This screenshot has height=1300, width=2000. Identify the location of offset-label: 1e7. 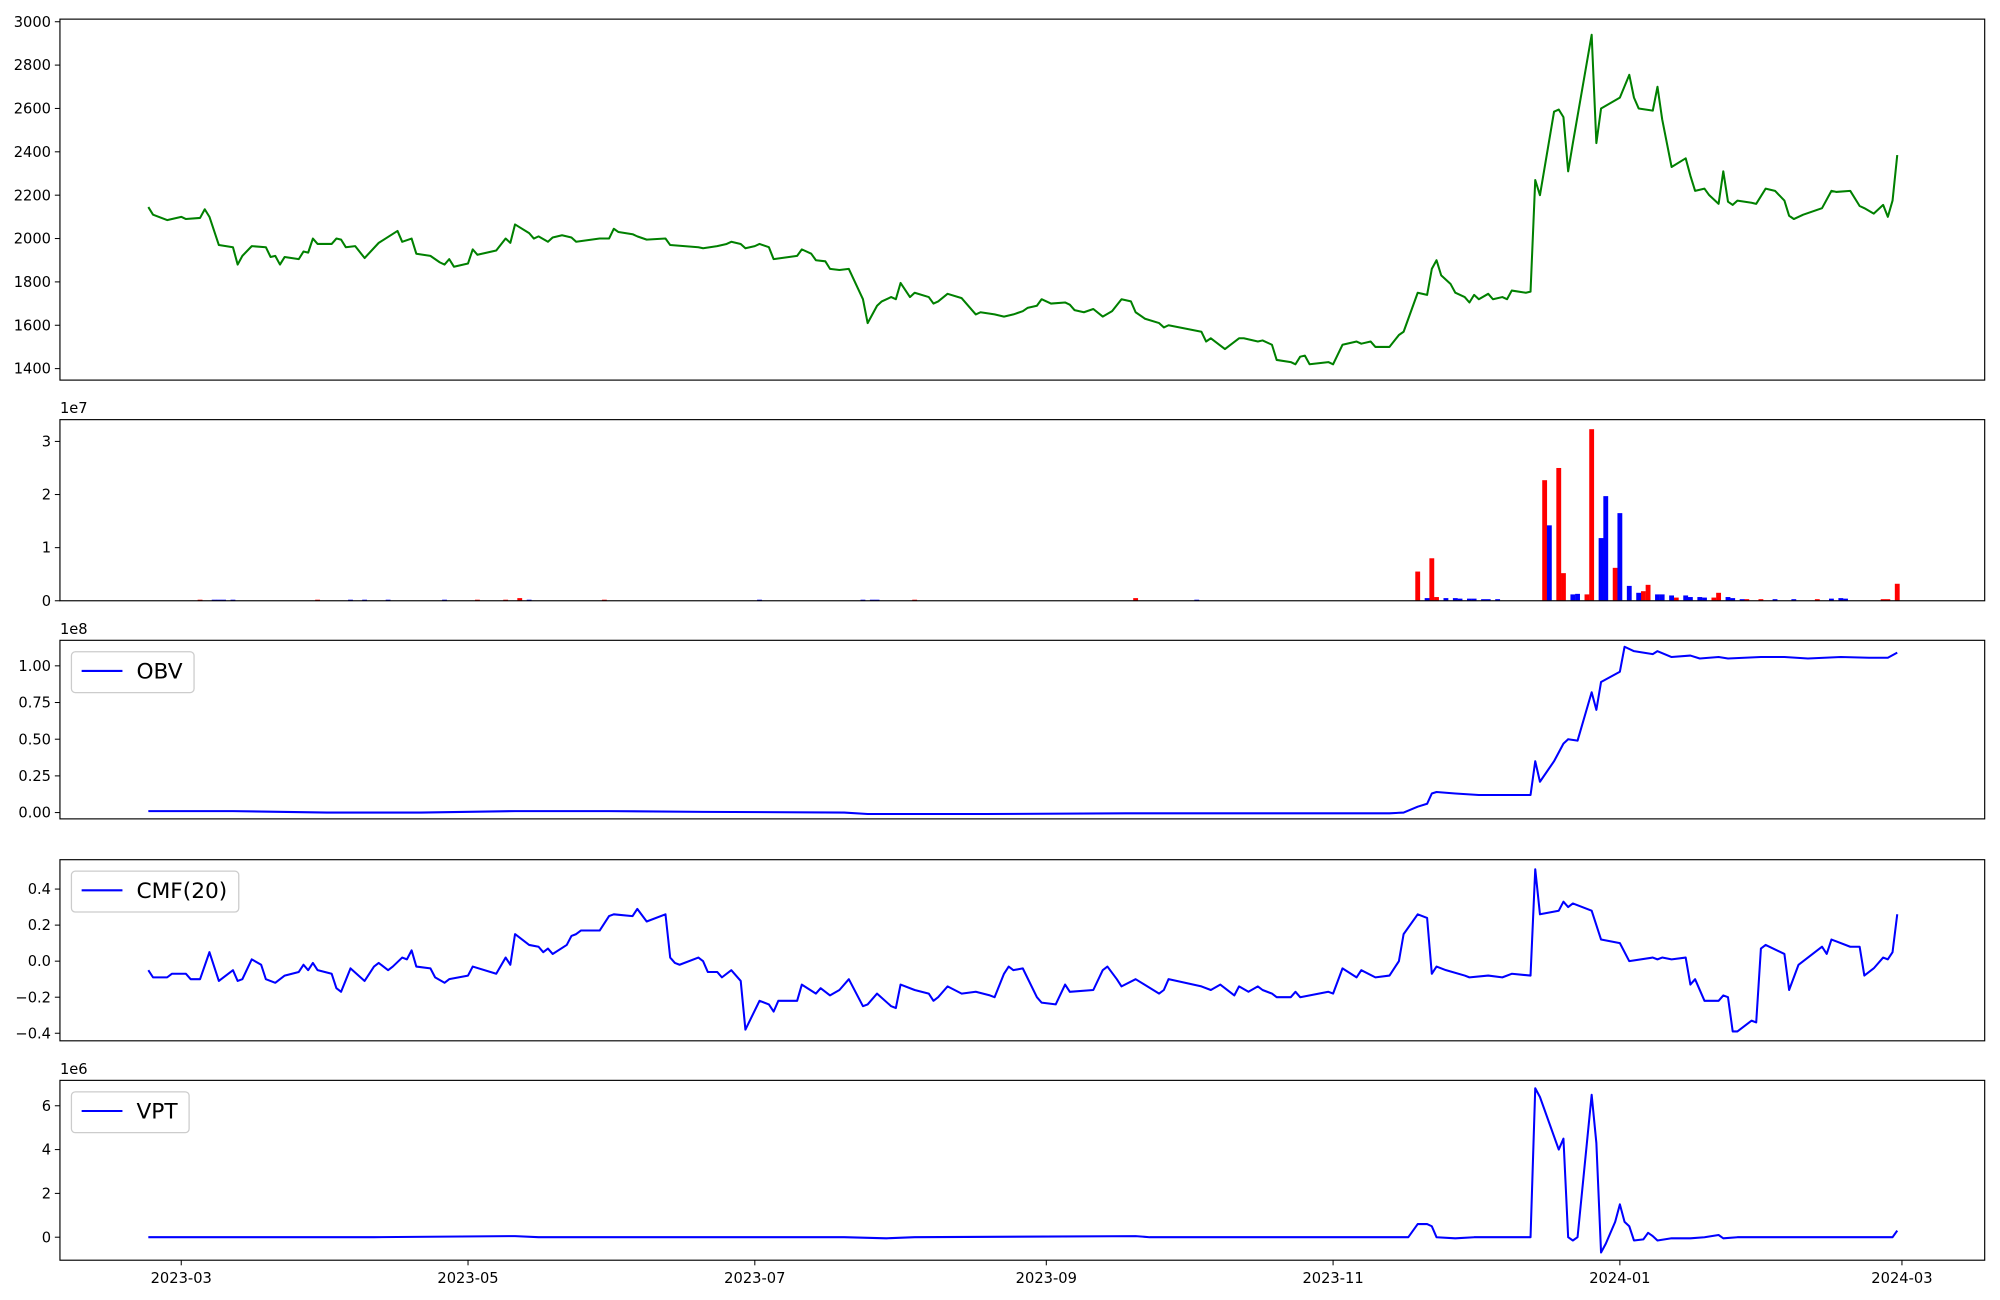
(74, 408).